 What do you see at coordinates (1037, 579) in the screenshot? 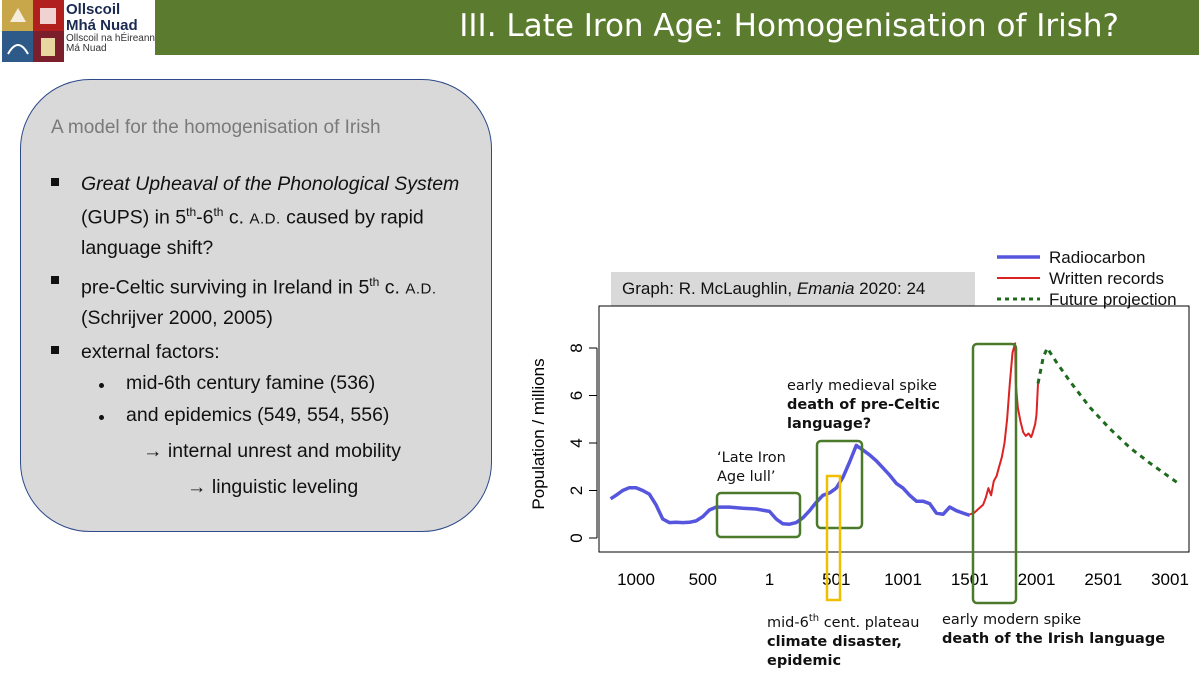
I see `x-tick-label: 2001` at bounding box center [1037, 579].